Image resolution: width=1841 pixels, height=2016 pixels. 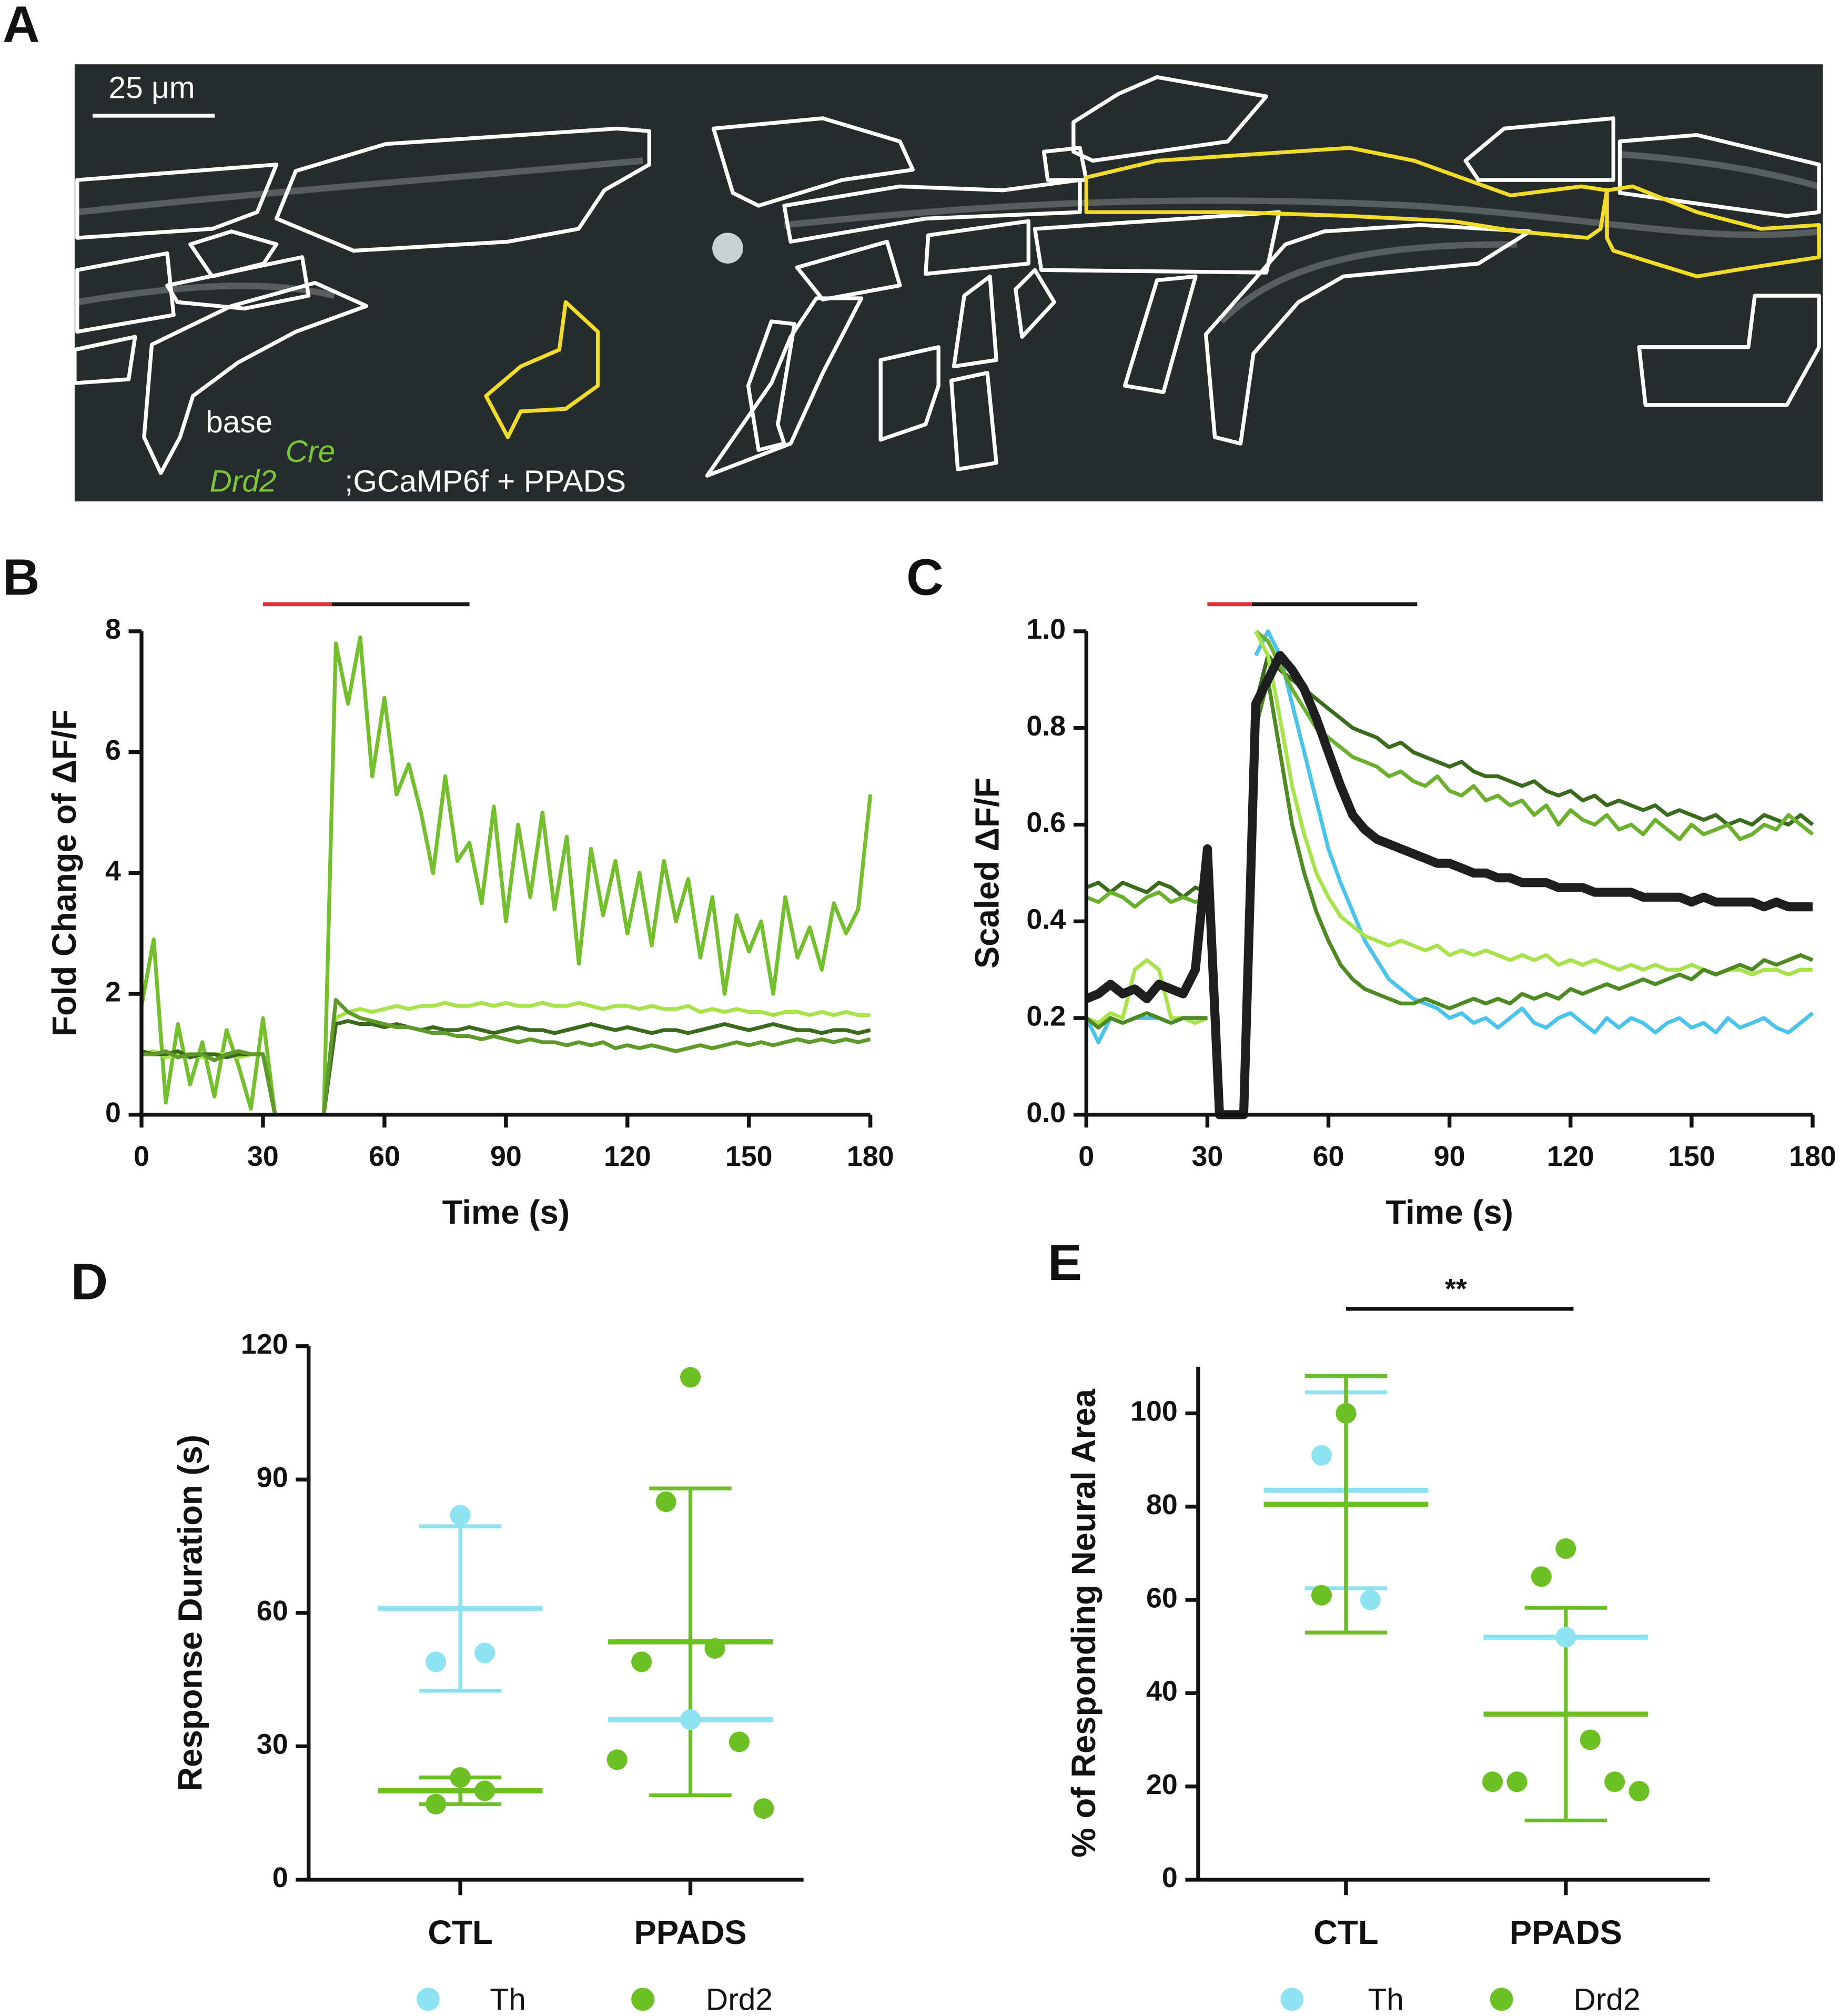 I want to click on y-tick-label: 80, so click(x=1162, y=1504).